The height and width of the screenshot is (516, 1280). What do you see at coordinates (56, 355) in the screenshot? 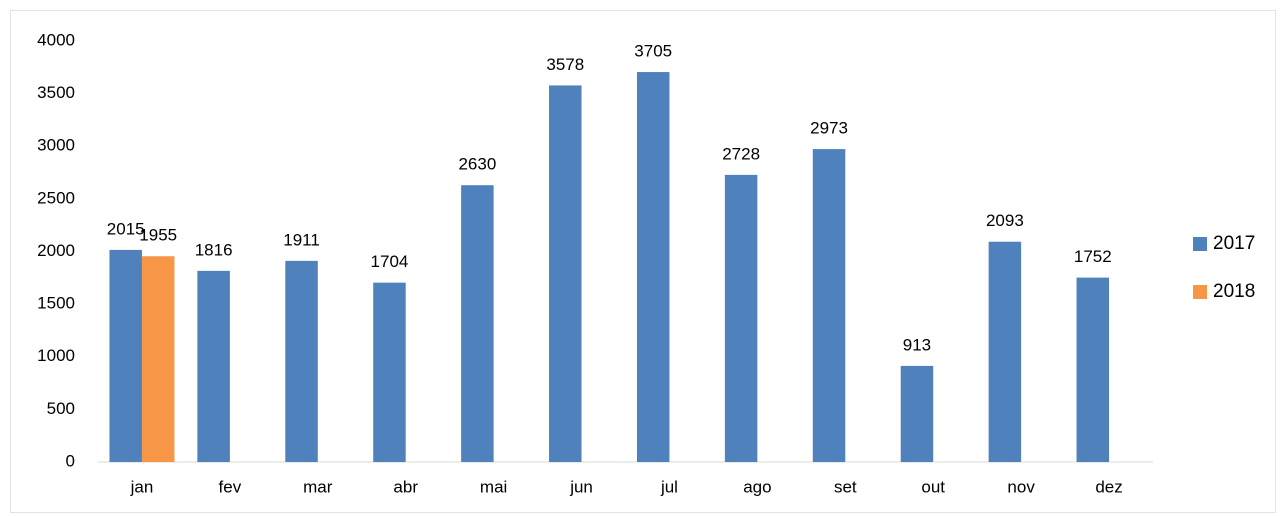
I see `y-tick-label: 1000` at bounding box center [56, 355].